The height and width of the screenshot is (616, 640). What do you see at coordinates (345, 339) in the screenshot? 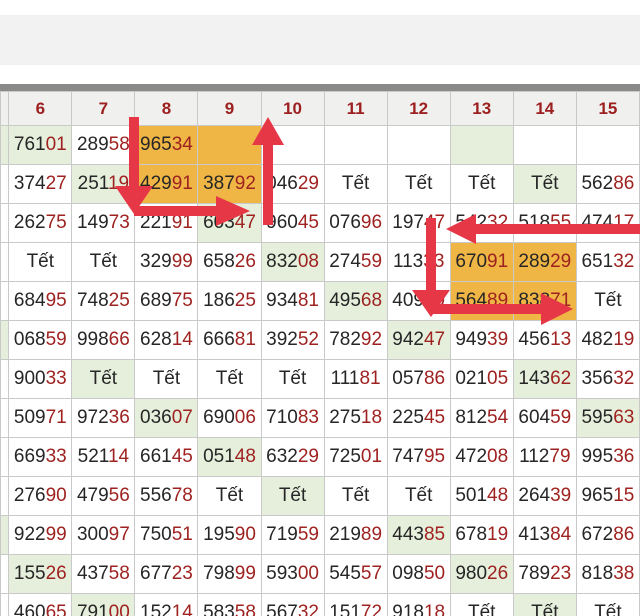
I see `digit-group-black: 782` at bounding box center [345, 339].